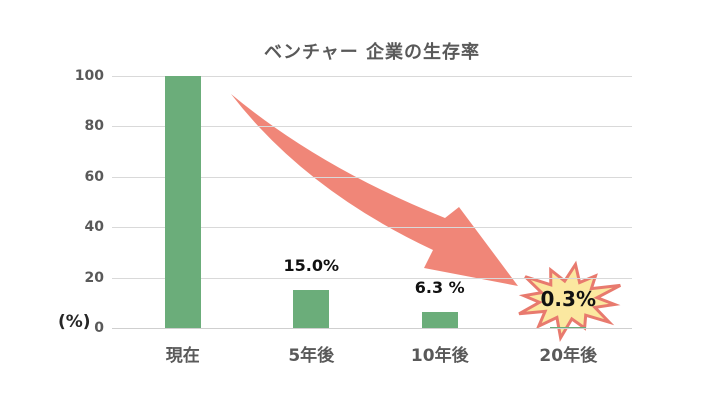 Image resolution: width=720 pixels, height=405 pixels. Describe the element at coordinates (94, 126) in the screenshot. I see `y-tick-label: 80` at that location.